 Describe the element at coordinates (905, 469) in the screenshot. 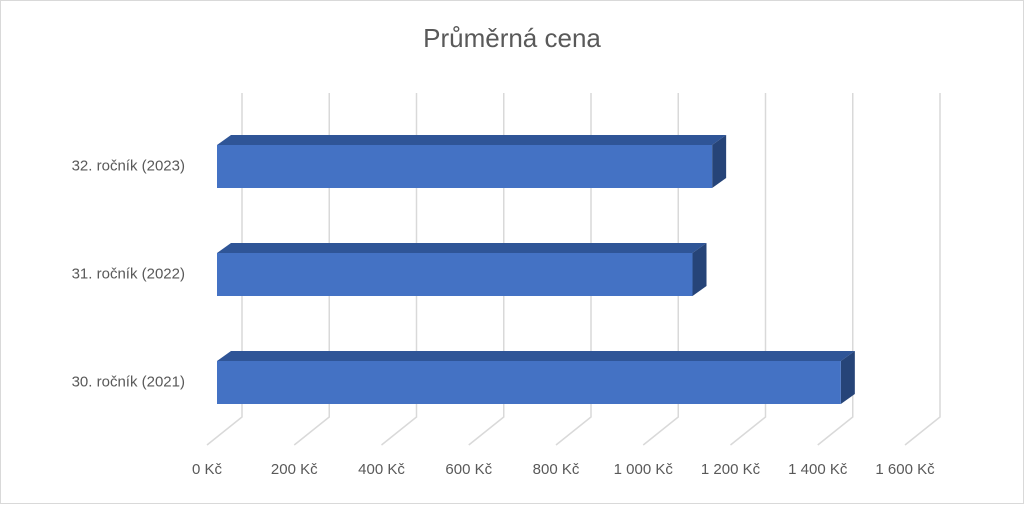

I see `x-tick-label: 1 600 Kč` at that location.